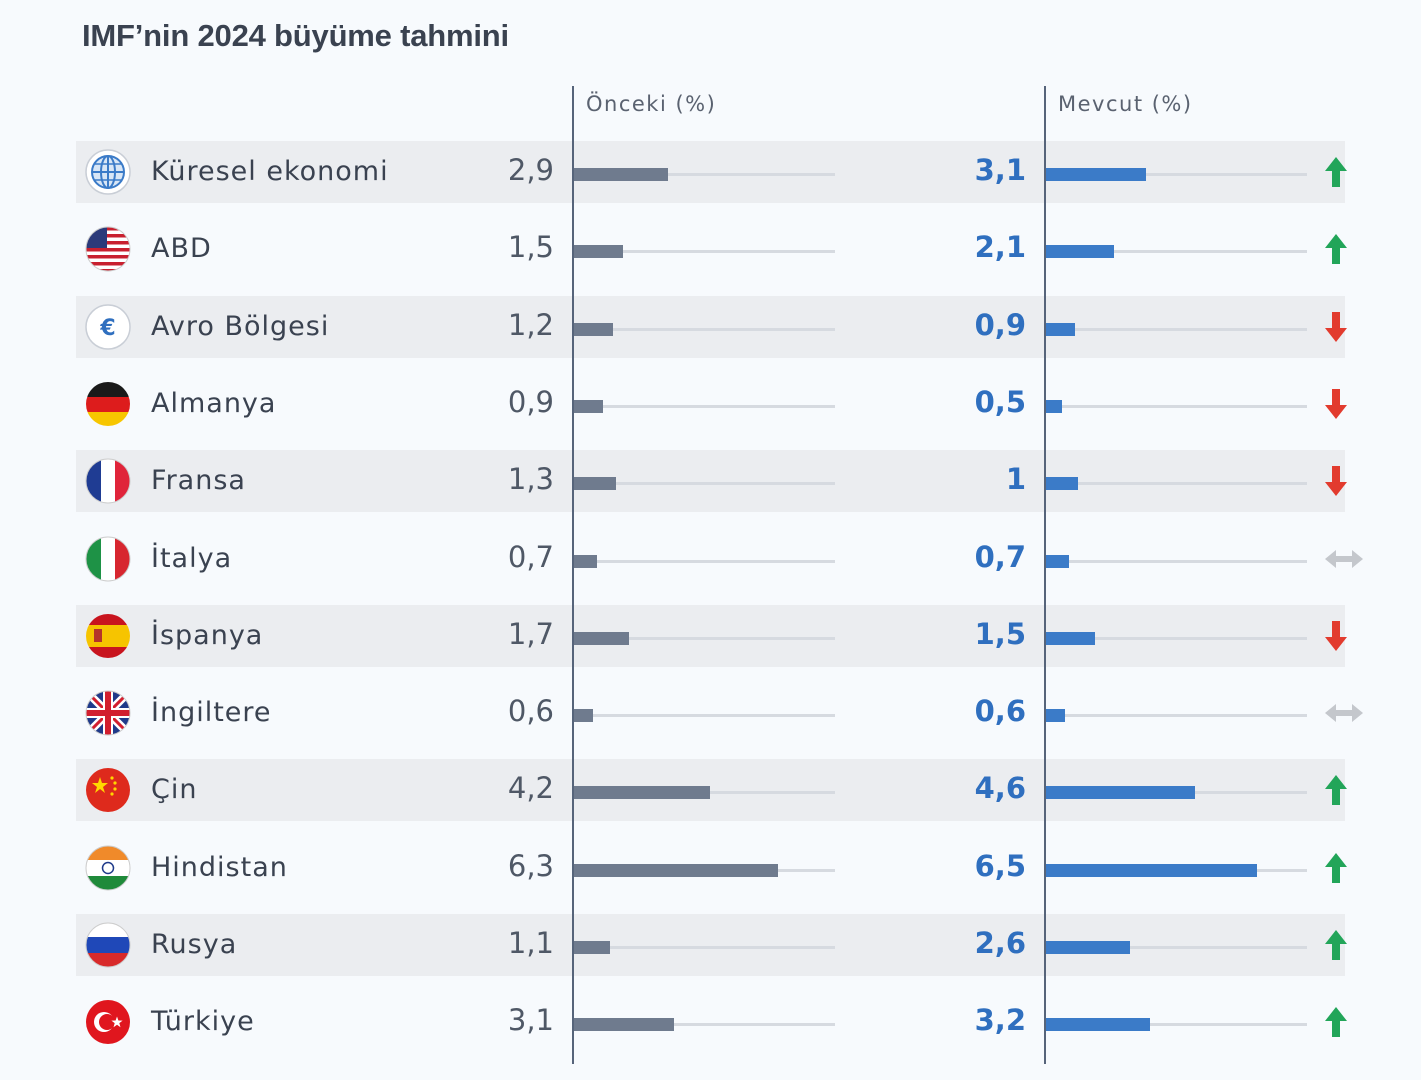 The height and width of the screenshot is (1080, 1421). Describe the element at coordinates (1000, 788) in the screenshot. I see `current-value-label: 4,6` at that location.